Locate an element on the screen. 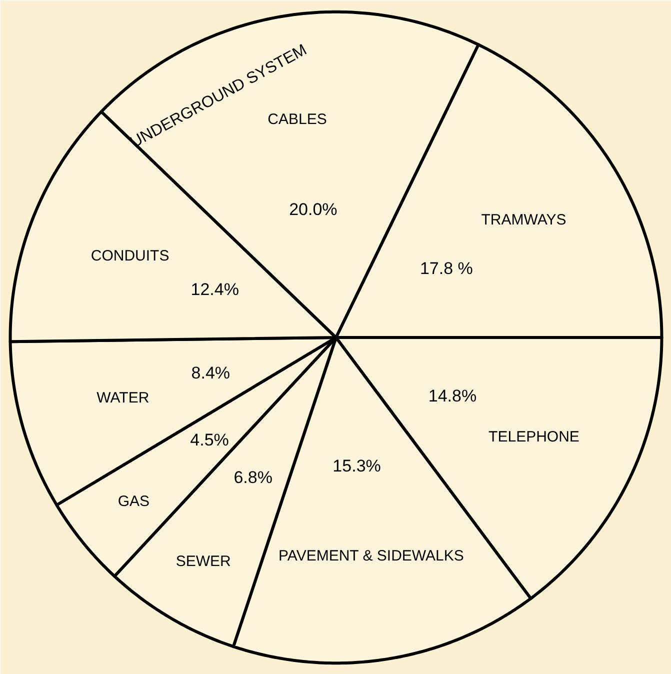 This screenshot has height=674, width=671. slice-label: WATER is located at coordinates (123, 397).